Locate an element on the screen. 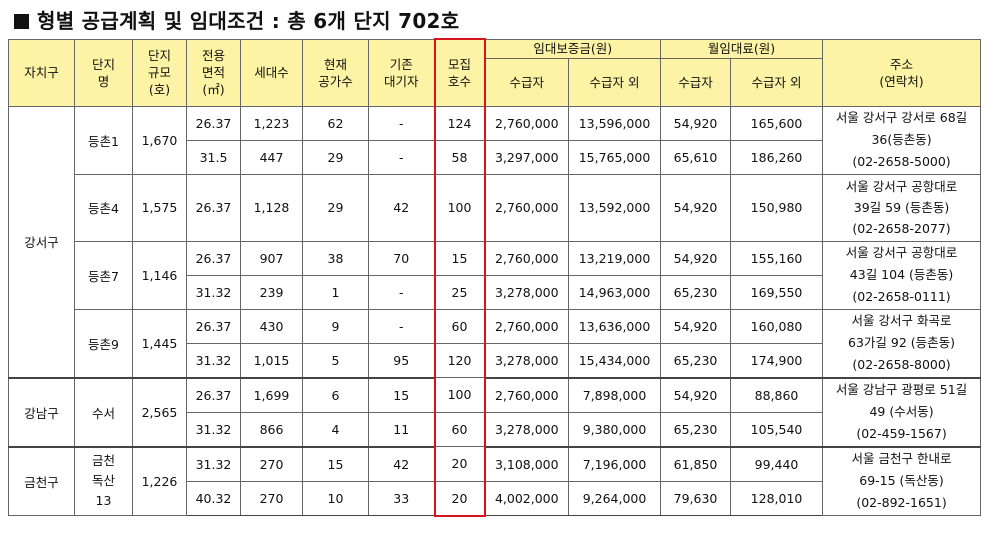 This screenshot has height=537, width=993. households-cell: 447 is located at coordinates (271, 157).